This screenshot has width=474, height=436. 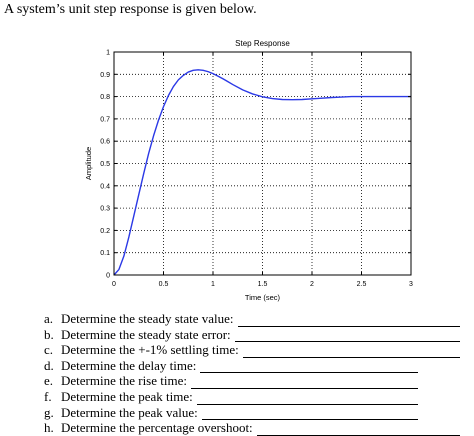 What do you see at coordinates (411, 284) in the screenshot?
I see `x-tick-label: 3` at bounding box center [411, 284].